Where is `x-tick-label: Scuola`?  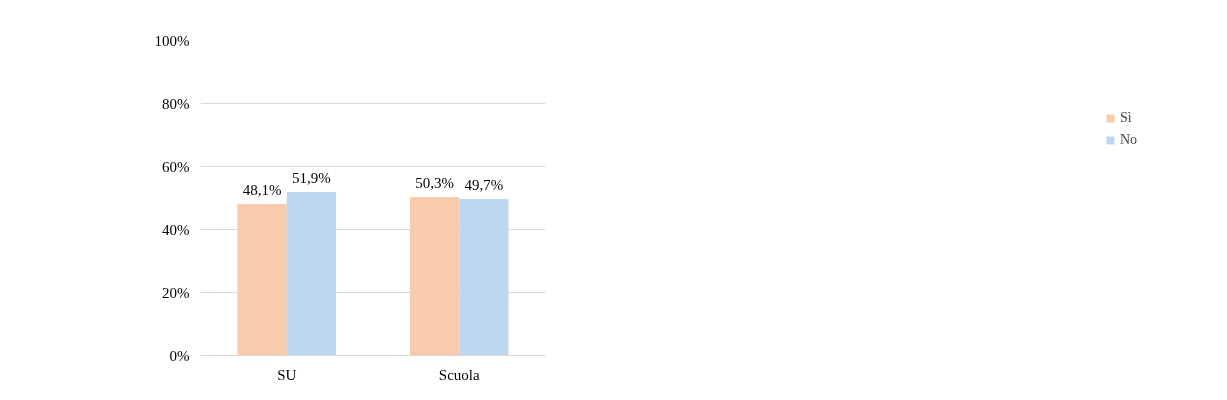 x-tick-label: Scuola is located at coordinates (459, 374).